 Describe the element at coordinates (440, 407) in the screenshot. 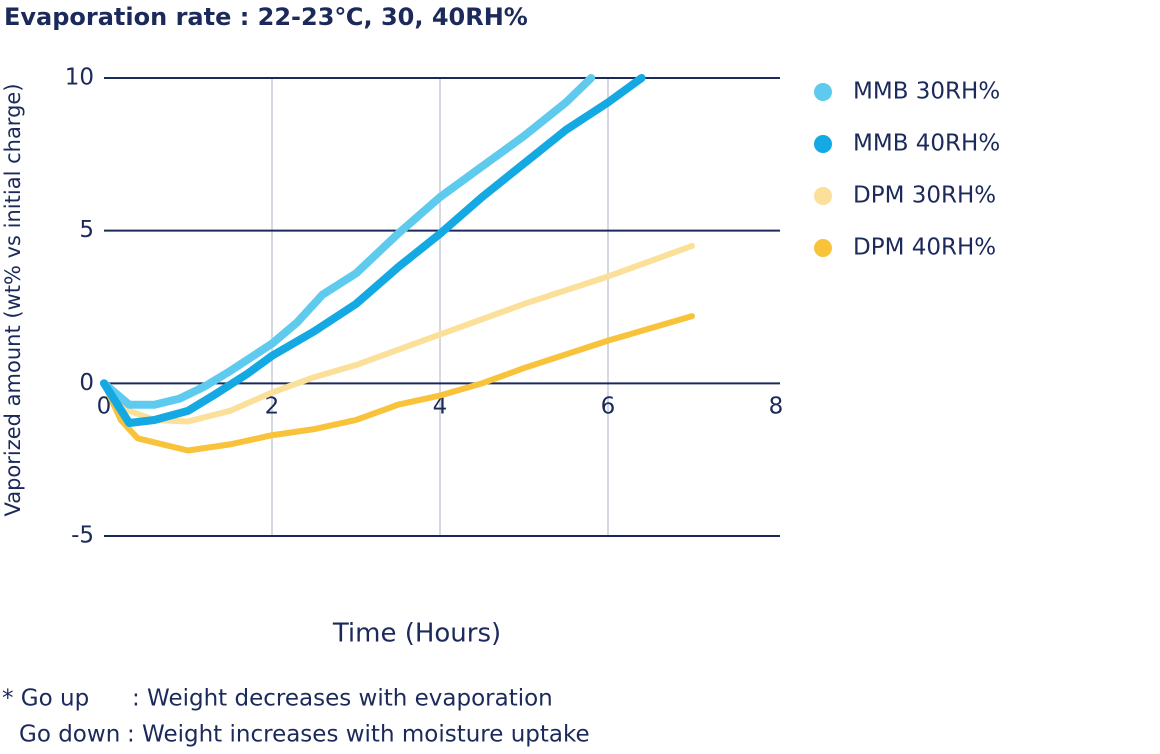

I see `x-tick-label: 4` at that location.